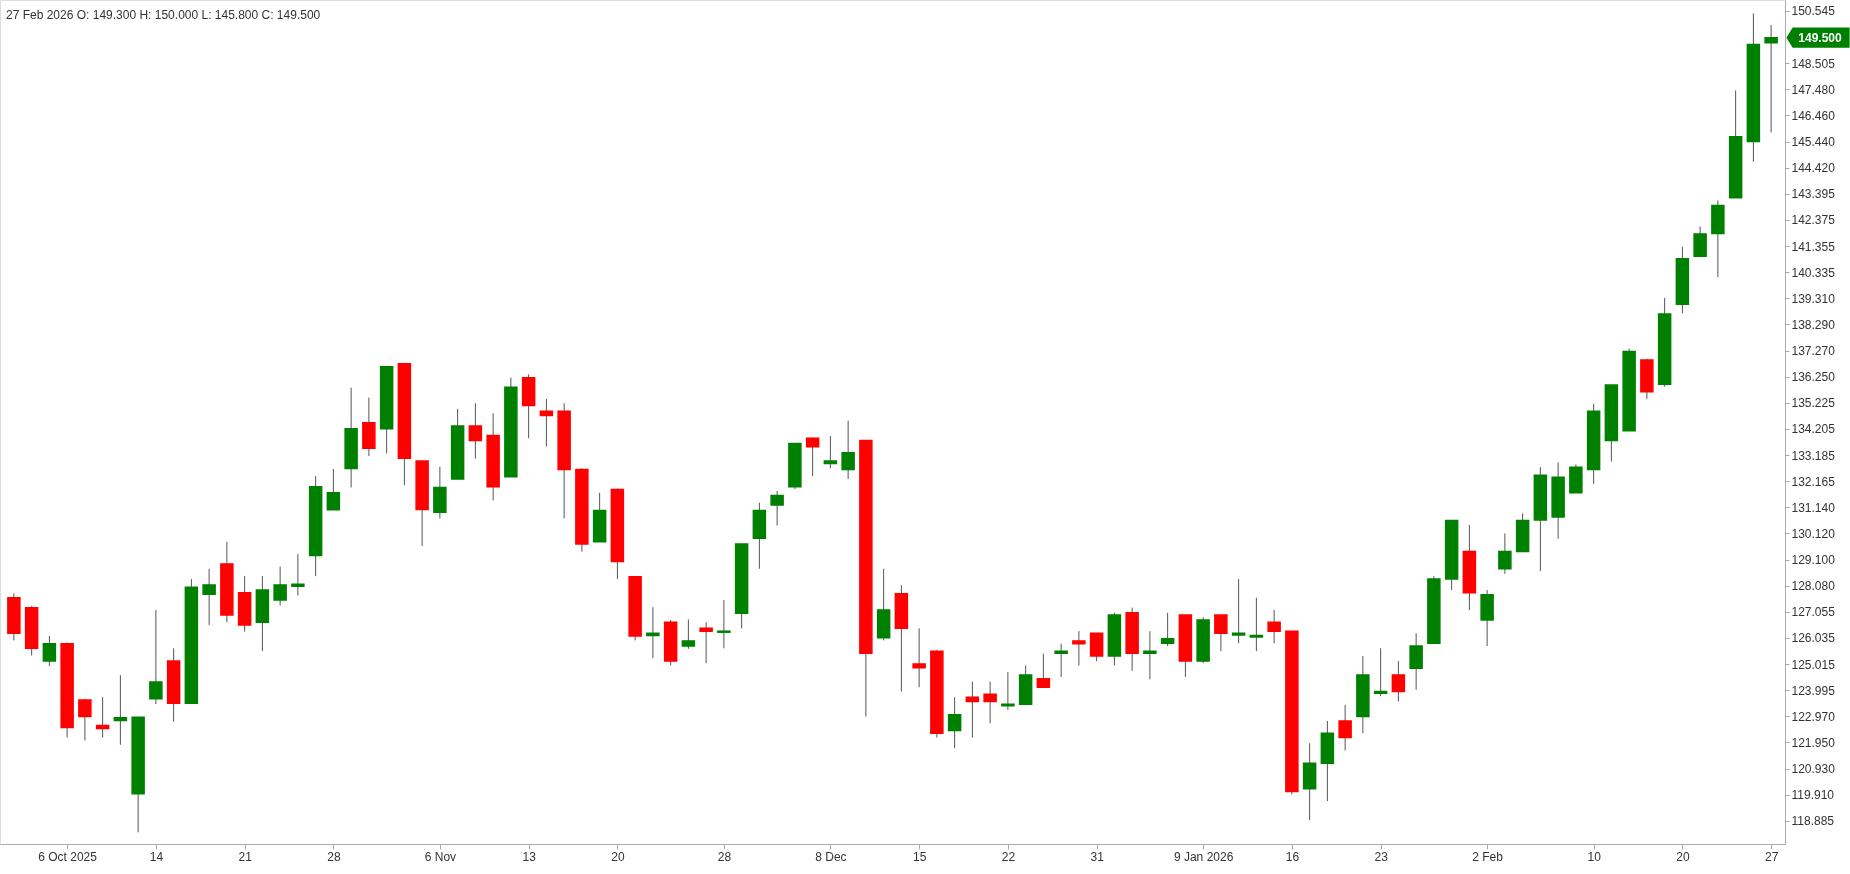 The height and width of the screenshot is (874, 1850). What do you see at coordinates (1813, 194) in the screenshot?
I see `y-tick-label: 143.395` at bounding box center [1813, 194].